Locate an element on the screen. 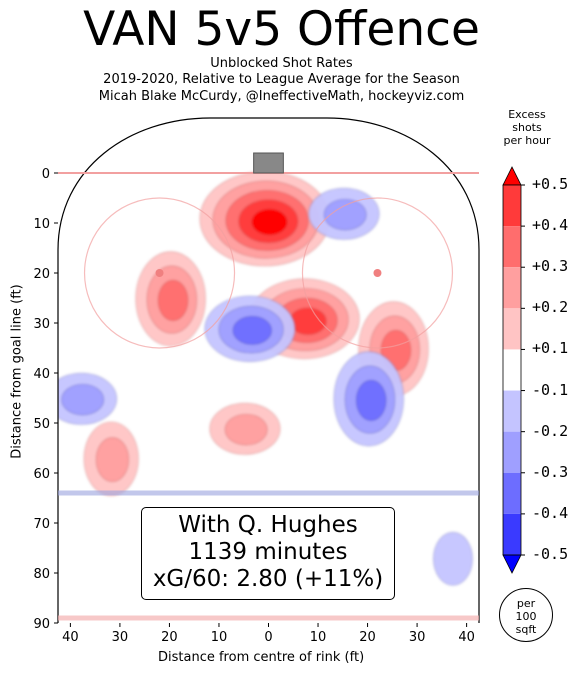 Image resolution: width=581 pixels, height=675 pixels. colorbar-title: Excess shots per hour is located at coordinates (527, 127).